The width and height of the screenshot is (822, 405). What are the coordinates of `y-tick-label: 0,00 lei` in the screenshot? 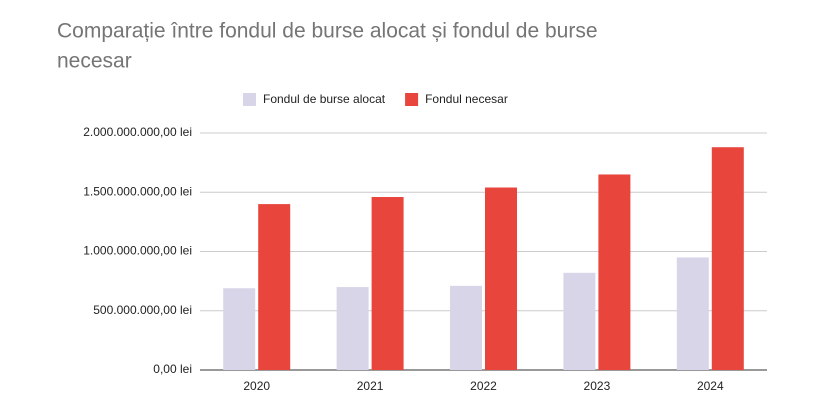 It's located at (172, 369).